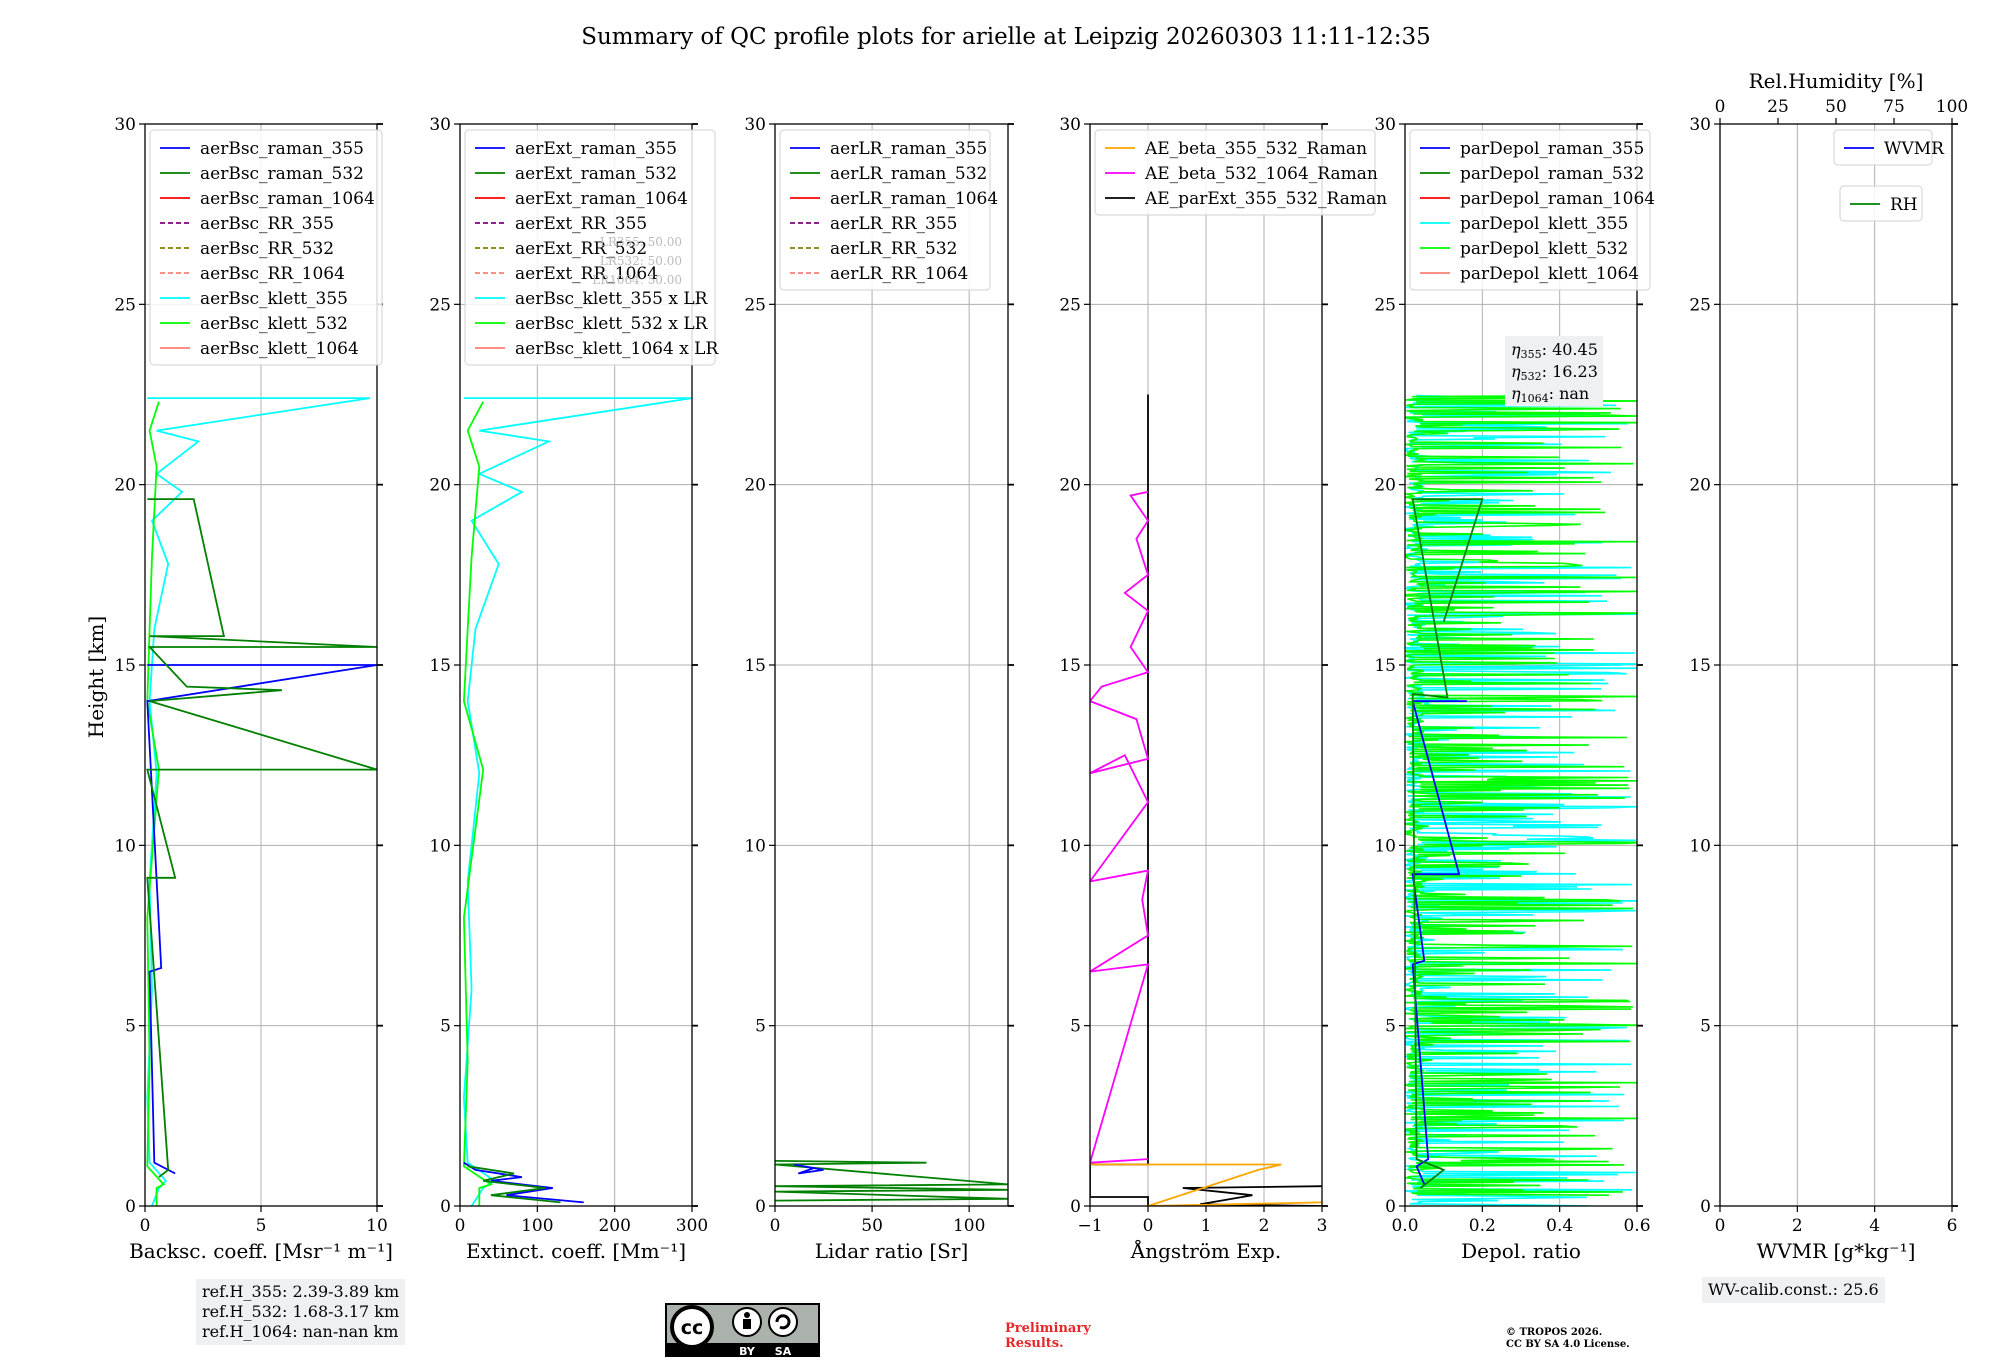  What do you see at coordinates (1554, 1332) in the screenshot?
I see `copyright-line-1: © TROPOS 2026.` at bounding box center [1554, 1332].